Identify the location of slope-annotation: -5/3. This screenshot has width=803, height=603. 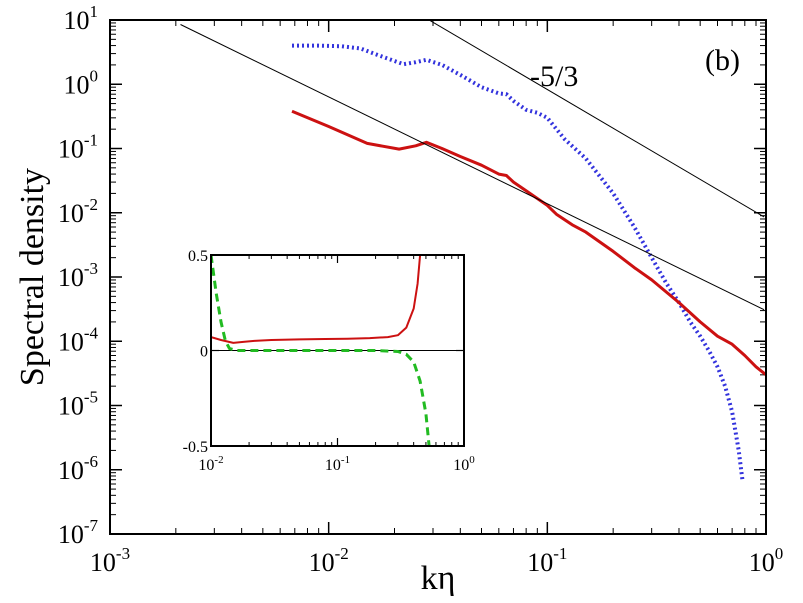
(554, 76).